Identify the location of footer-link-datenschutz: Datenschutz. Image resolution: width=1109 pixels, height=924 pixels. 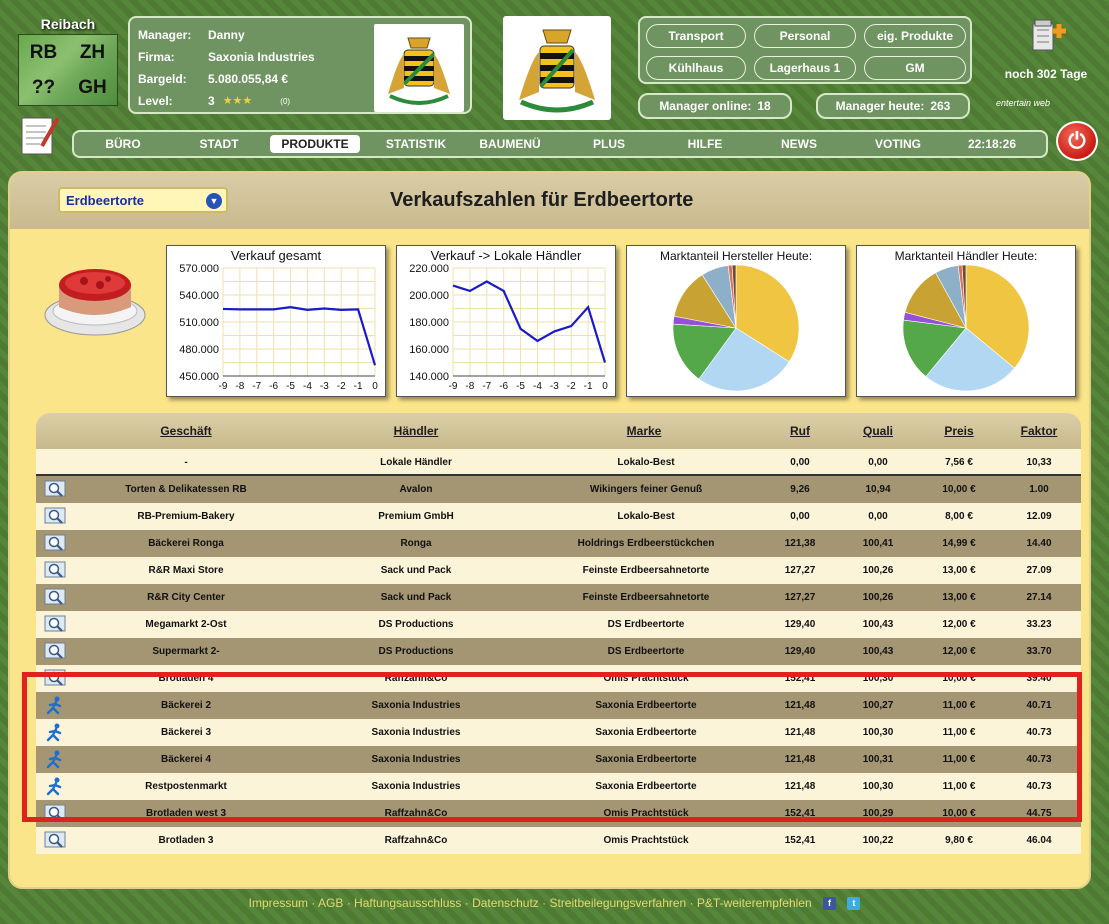
(505, 903).